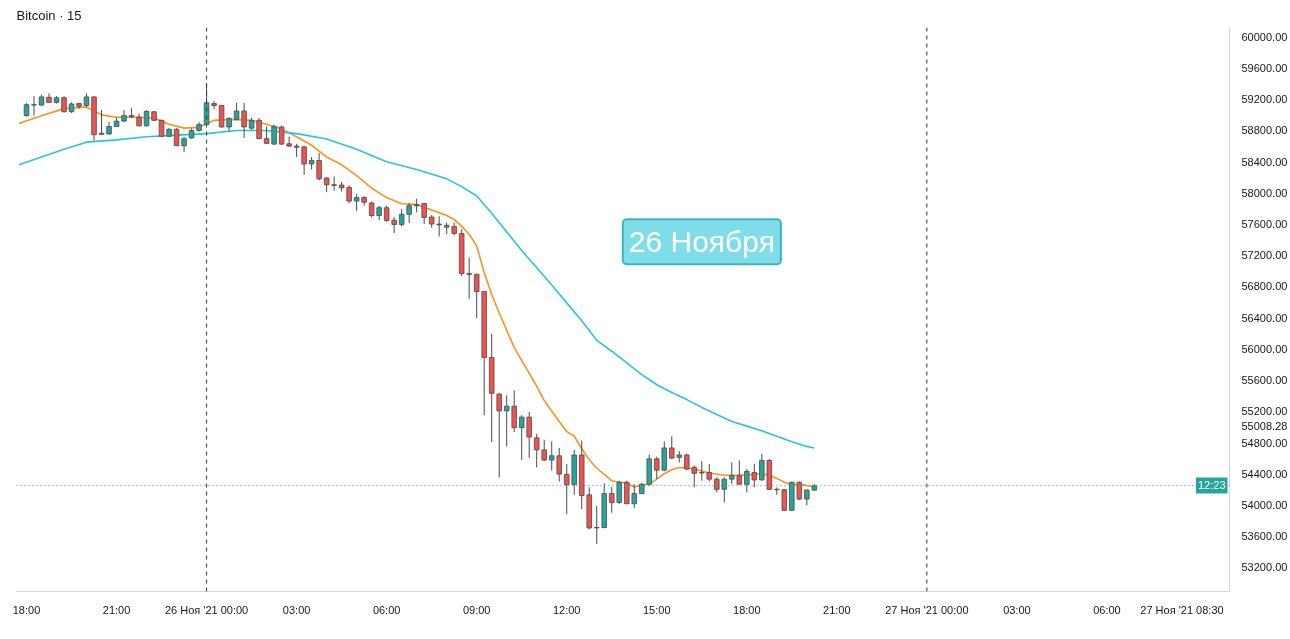 This screenshot has width=1290, height=639. Describe the element at coordinates (1264, 426) in the screenshot. I see `y-tick-label: 55008.28` at that location.